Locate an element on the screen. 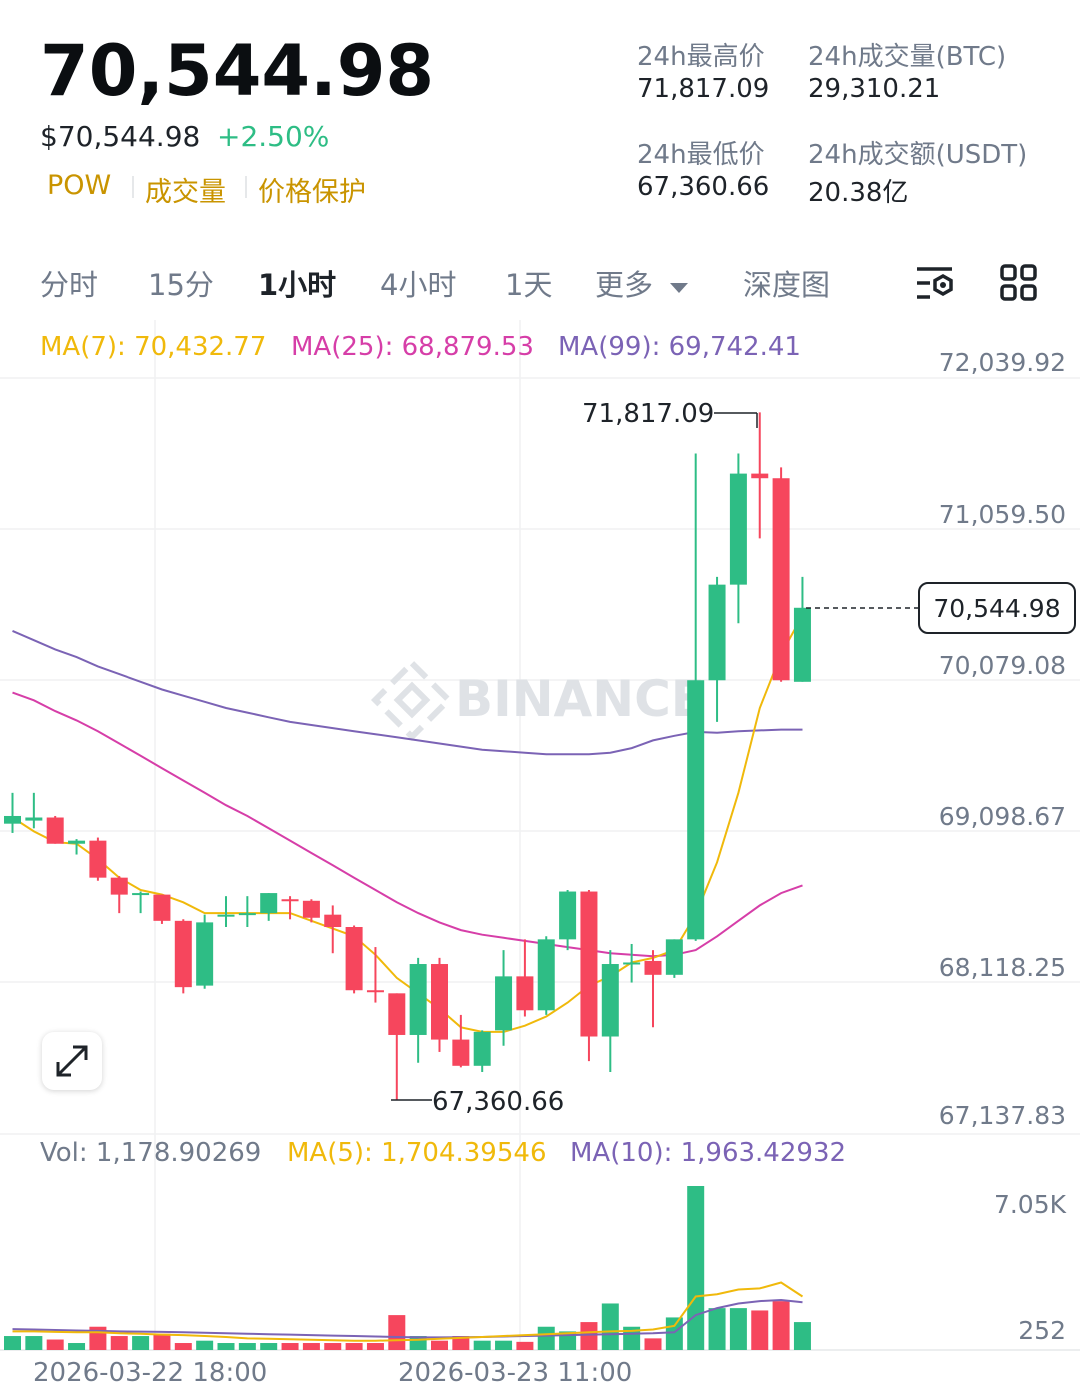 This screenshot has width=1080, height=1392. volume-btc-value: 29,310.21 is located at coordinates (874, 89).